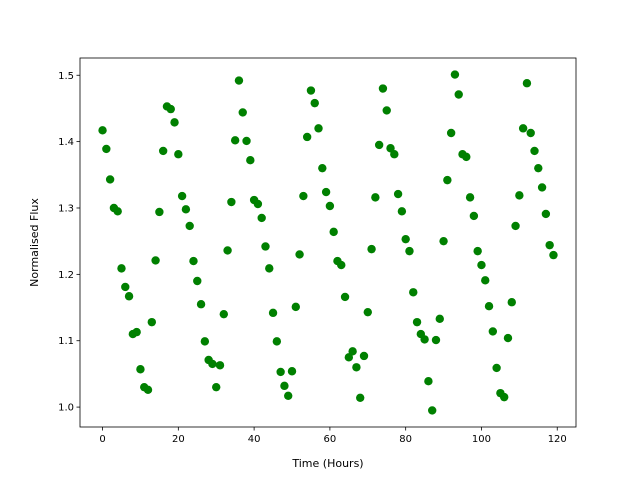 The height and width of the screenshot is (480, 640). What do you see at coordinates (66, 275) in the screenshot?
I see `y-tick-label: 1.2` at bounding box center [66, 275].